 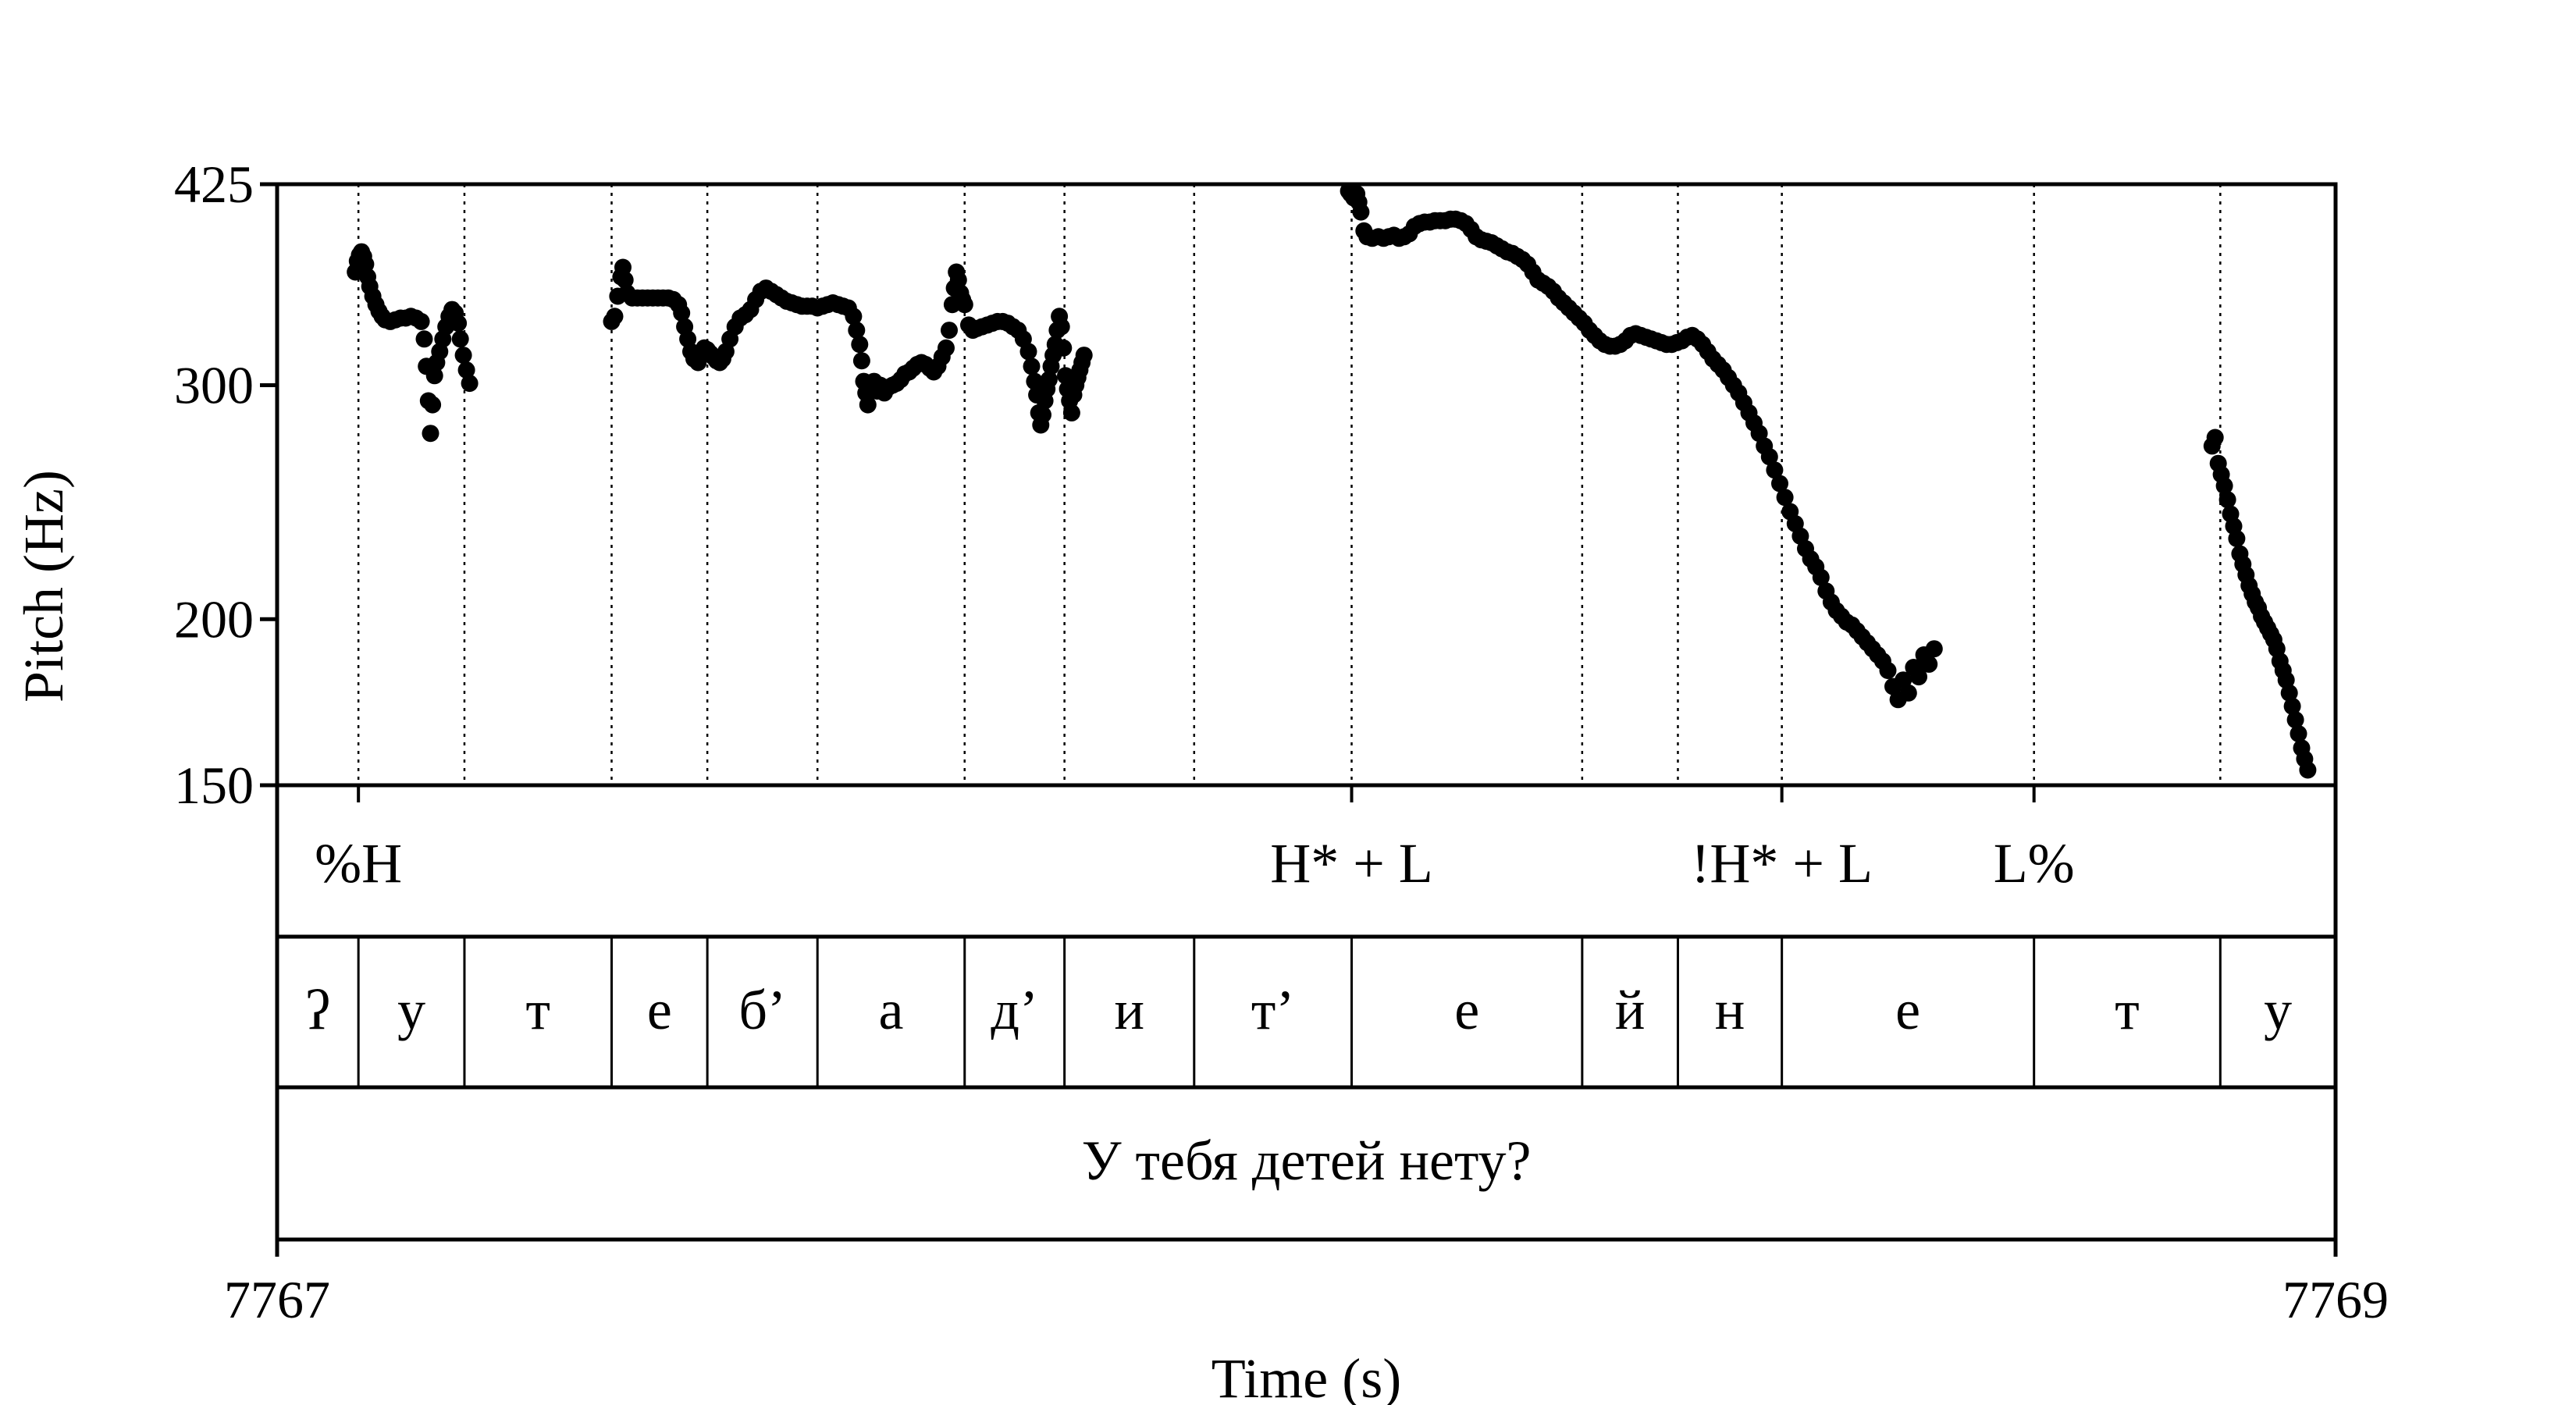 What do you see at coordinates (358, 864) in the screenshot?
I see `tone-label: %H` at bounding box center [358, 864].